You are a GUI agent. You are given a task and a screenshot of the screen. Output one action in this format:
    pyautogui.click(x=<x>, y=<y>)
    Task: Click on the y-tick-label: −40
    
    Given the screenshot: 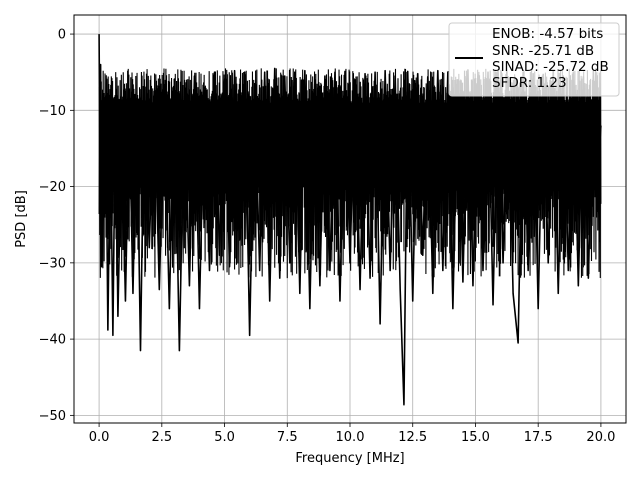 What is the action you would take?
    pyautogui.click(x=52, y=340)
    